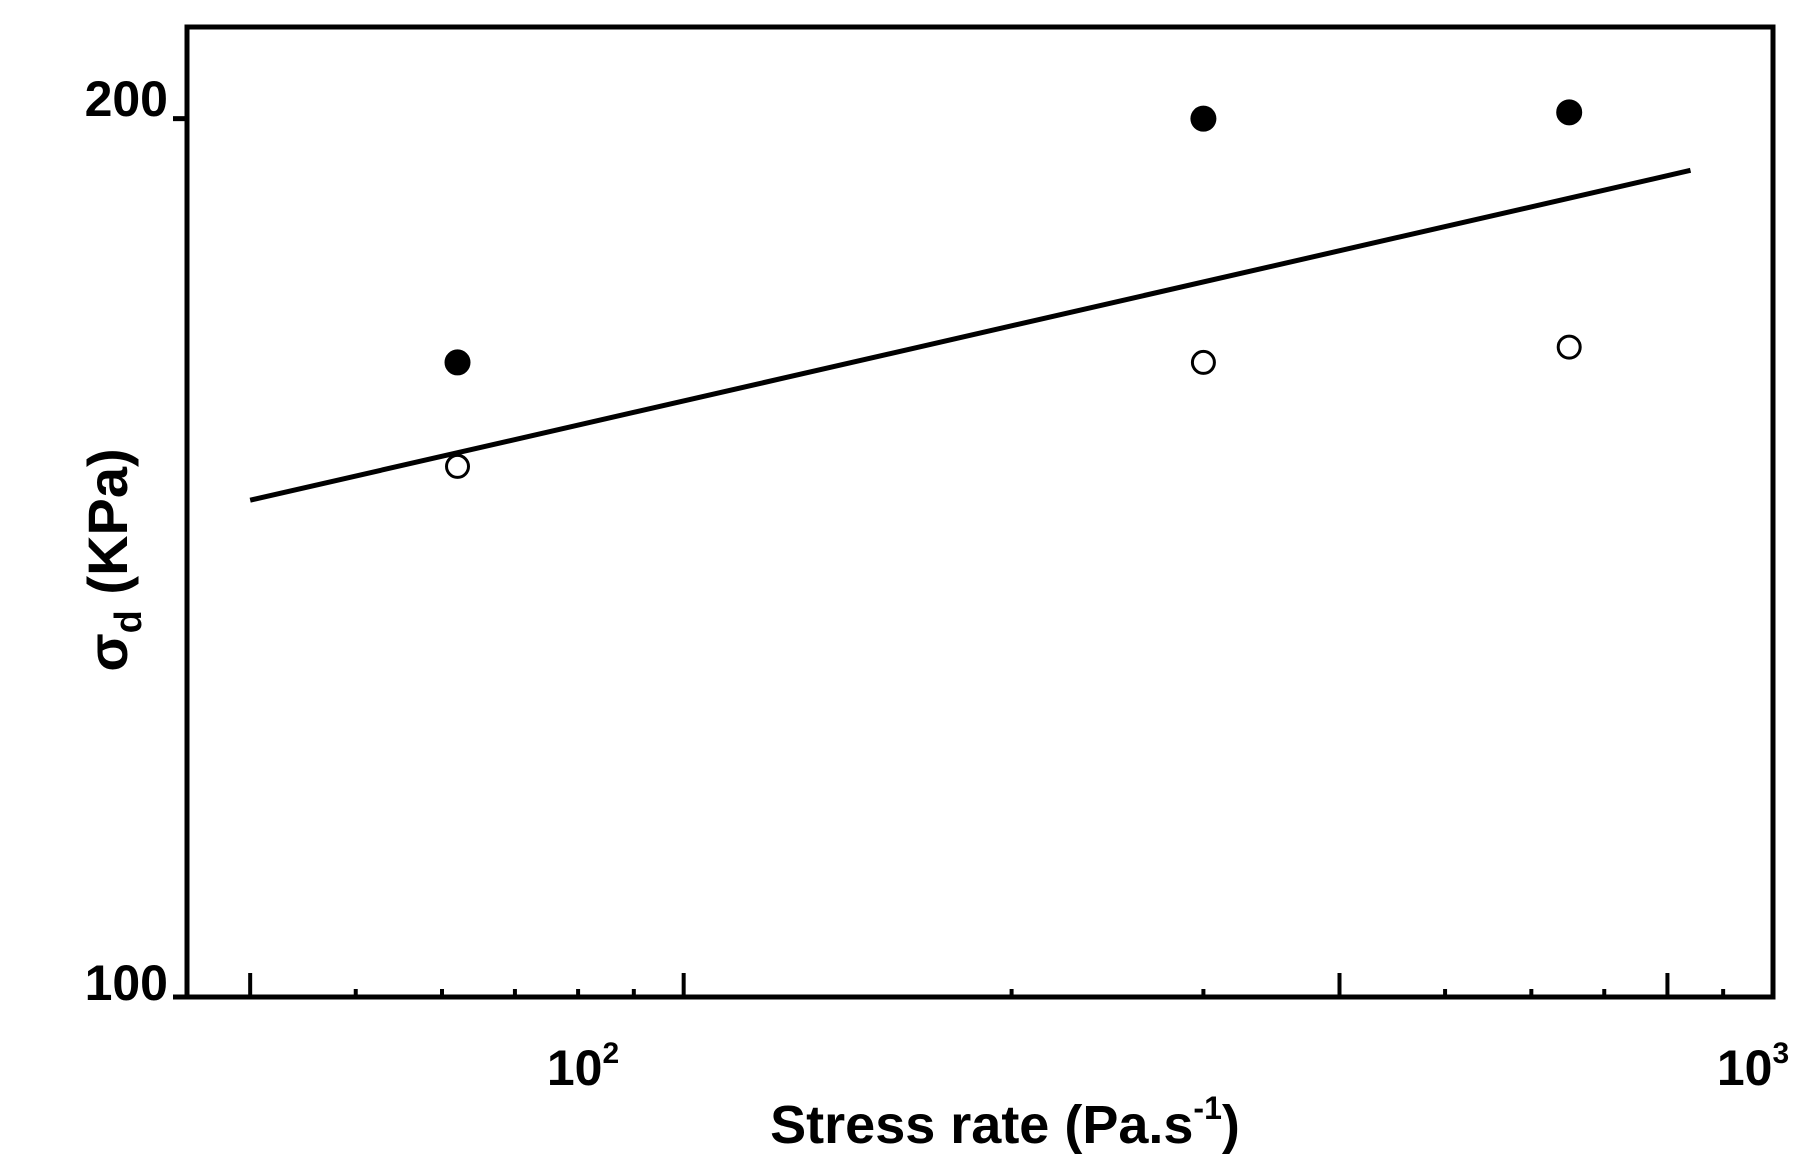 Image resolution: width=1816 pixels, height=1176 pixels. Describe the element at coordinates (126, 983) in the screenshot. I see `y-tick-label-100: 100` at that location.